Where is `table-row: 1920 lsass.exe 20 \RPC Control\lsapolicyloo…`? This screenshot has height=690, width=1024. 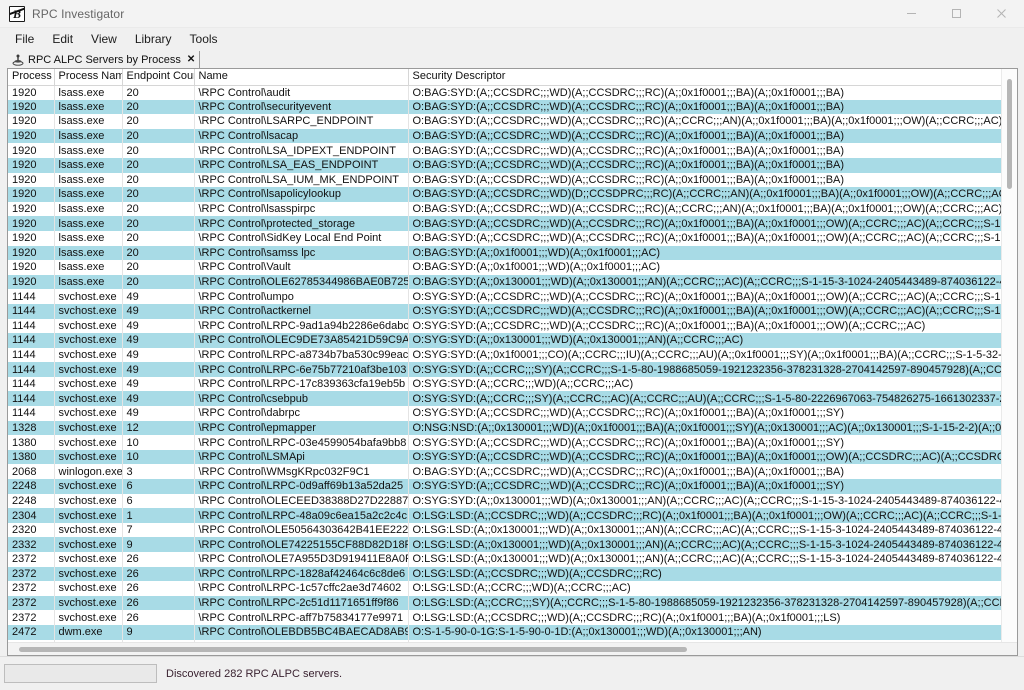 table-row: 1920 lsass.exe 20 \RPC Control\lsapolicyloo… is located at coordinates (512, 194).